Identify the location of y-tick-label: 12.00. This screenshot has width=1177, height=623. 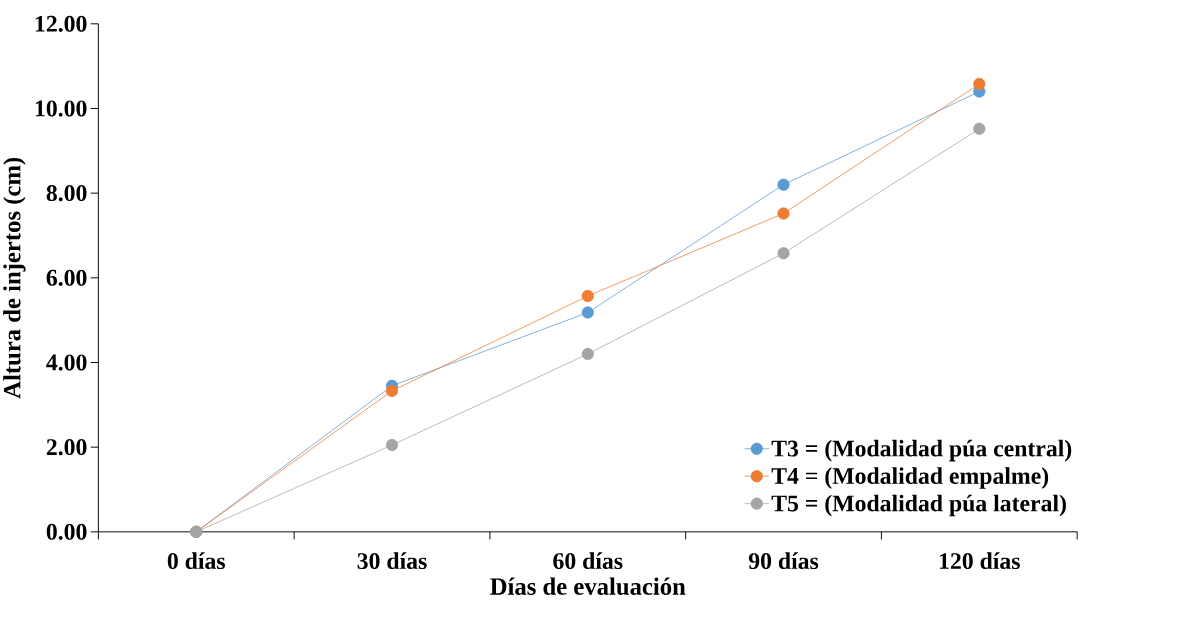
(61, 23).